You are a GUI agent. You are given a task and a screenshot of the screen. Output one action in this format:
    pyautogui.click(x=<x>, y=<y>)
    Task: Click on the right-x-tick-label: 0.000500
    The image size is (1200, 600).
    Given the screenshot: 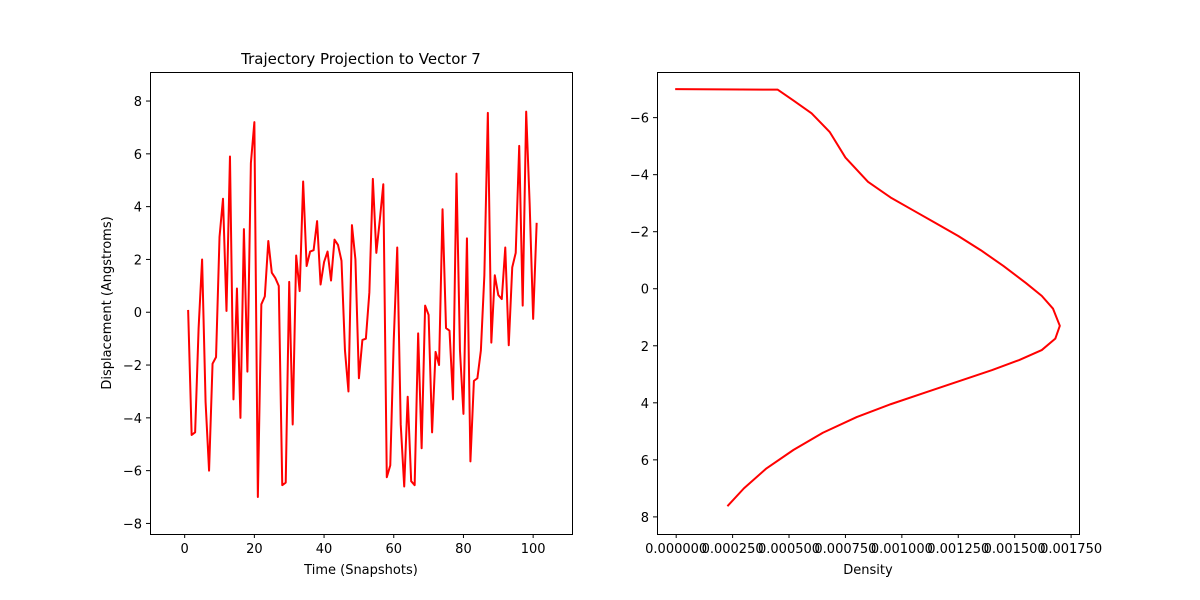 What is the action you would take?
    pyautogui.click(x=789, y=549)
    